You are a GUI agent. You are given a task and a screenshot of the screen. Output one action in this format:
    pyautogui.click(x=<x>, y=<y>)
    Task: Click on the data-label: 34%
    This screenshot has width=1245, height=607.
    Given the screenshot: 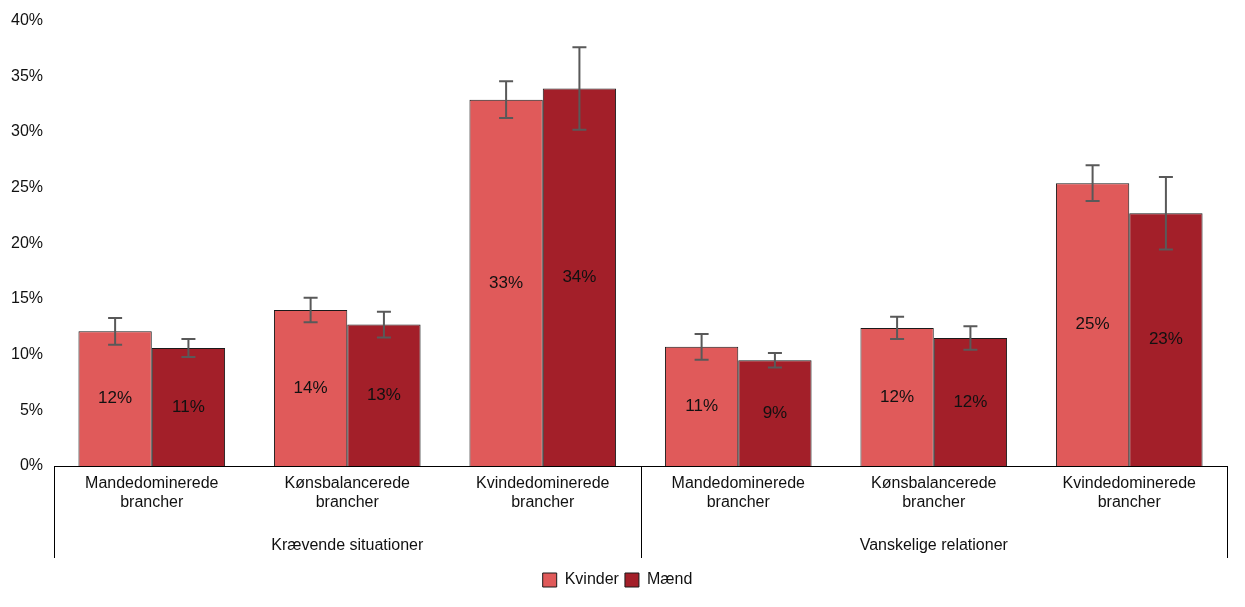 What is the action you would take?
    pyautogui.click(x=579, y=276)
    